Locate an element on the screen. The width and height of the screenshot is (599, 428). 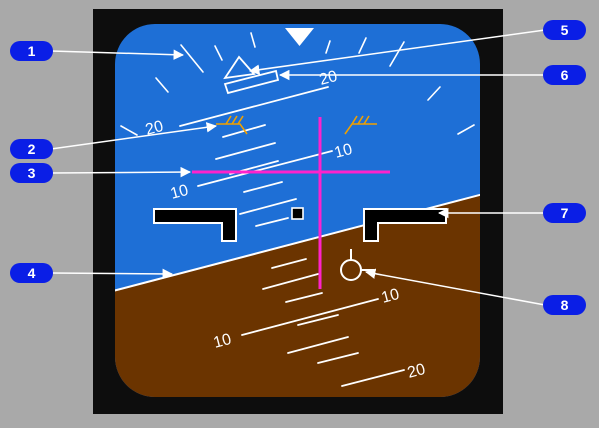
callout-number: 3 is located at coordinates (32, 173).